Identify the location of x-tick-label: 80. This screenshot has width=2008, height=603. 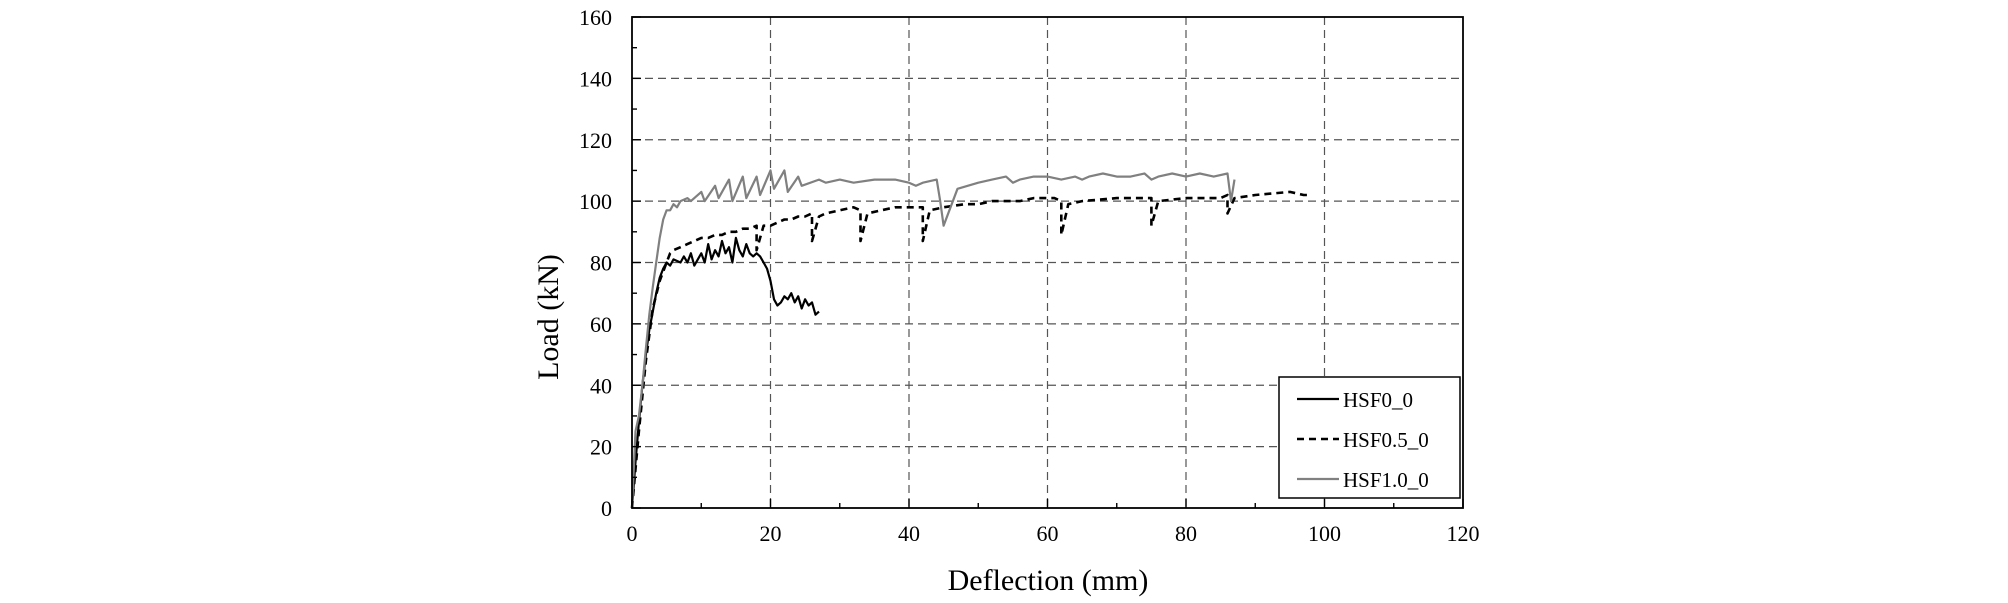
(1186, 533).